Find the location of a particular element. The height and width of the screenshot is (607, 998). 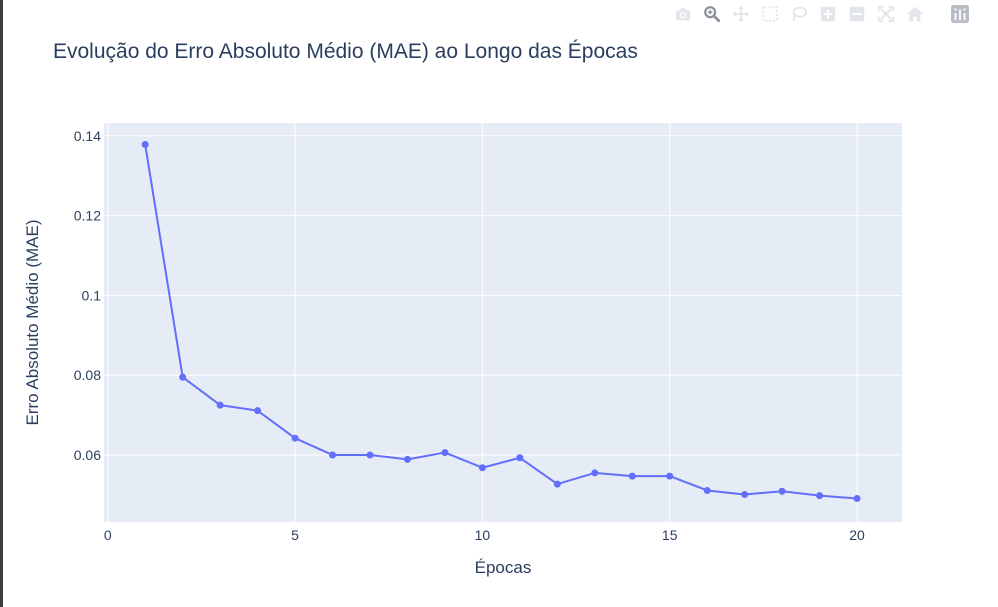

zoom-in-icon is located at coordinates (828, 14).